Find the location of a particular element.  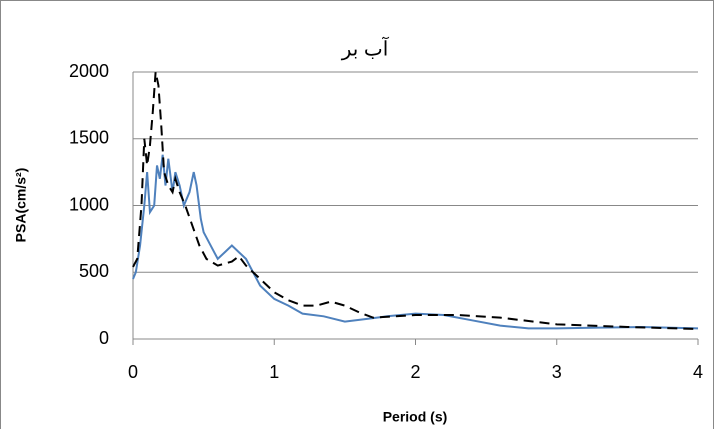

x-axis-label: Period (s) is located at coordinates (415, 417).